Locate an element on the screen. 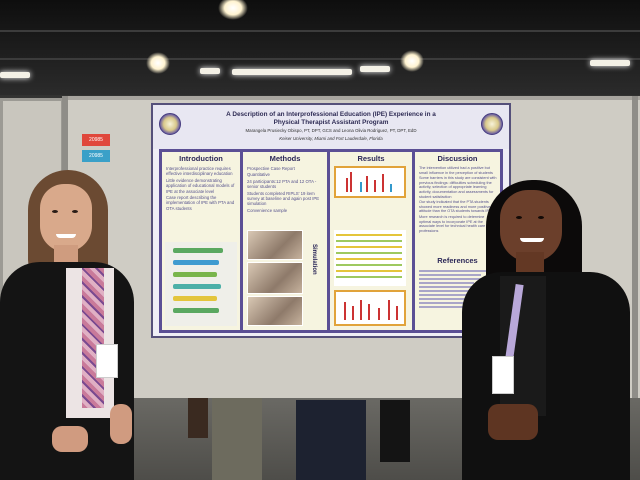 The image size is (640, 480). section-heading: References is located at coordinates (457, 260).